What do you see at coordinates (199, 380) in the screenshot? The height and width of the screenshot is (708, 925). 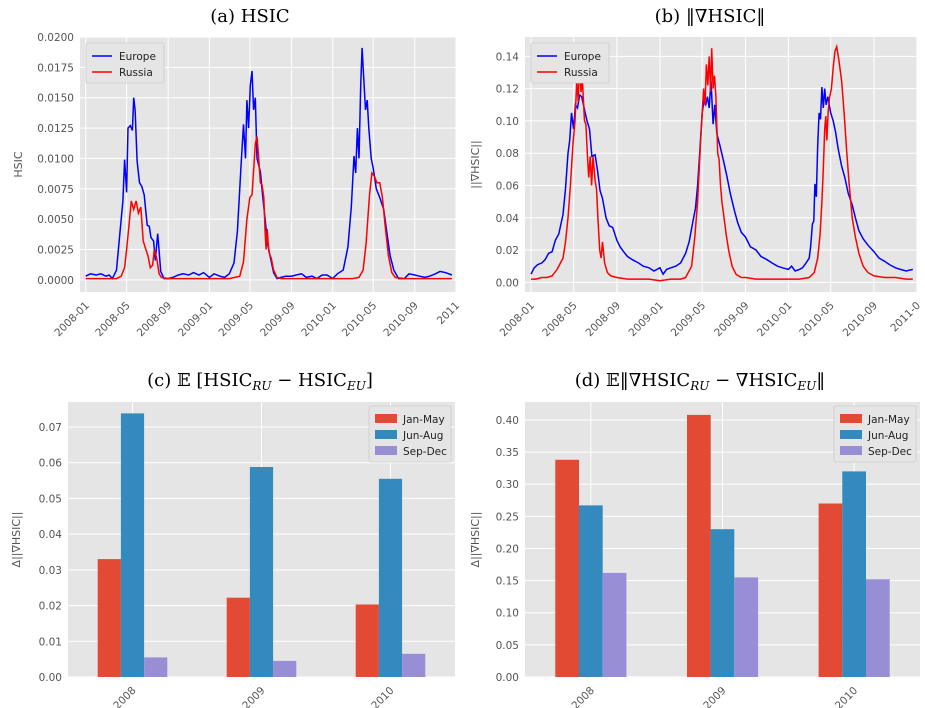 I see `title-c-main: (c) 𝔼 [HSIC` at bounding box center [199, 380].